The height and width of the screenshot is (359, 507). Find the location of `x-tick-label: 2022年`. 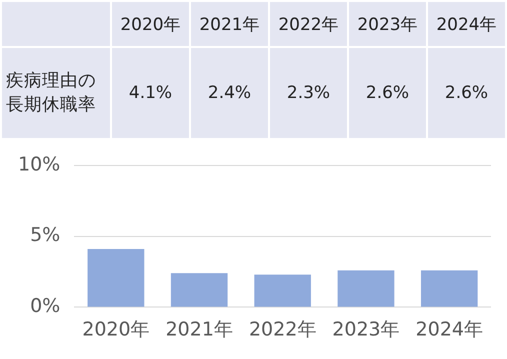

x-tick-label: 2022年 is located at coordinates (282, 329).